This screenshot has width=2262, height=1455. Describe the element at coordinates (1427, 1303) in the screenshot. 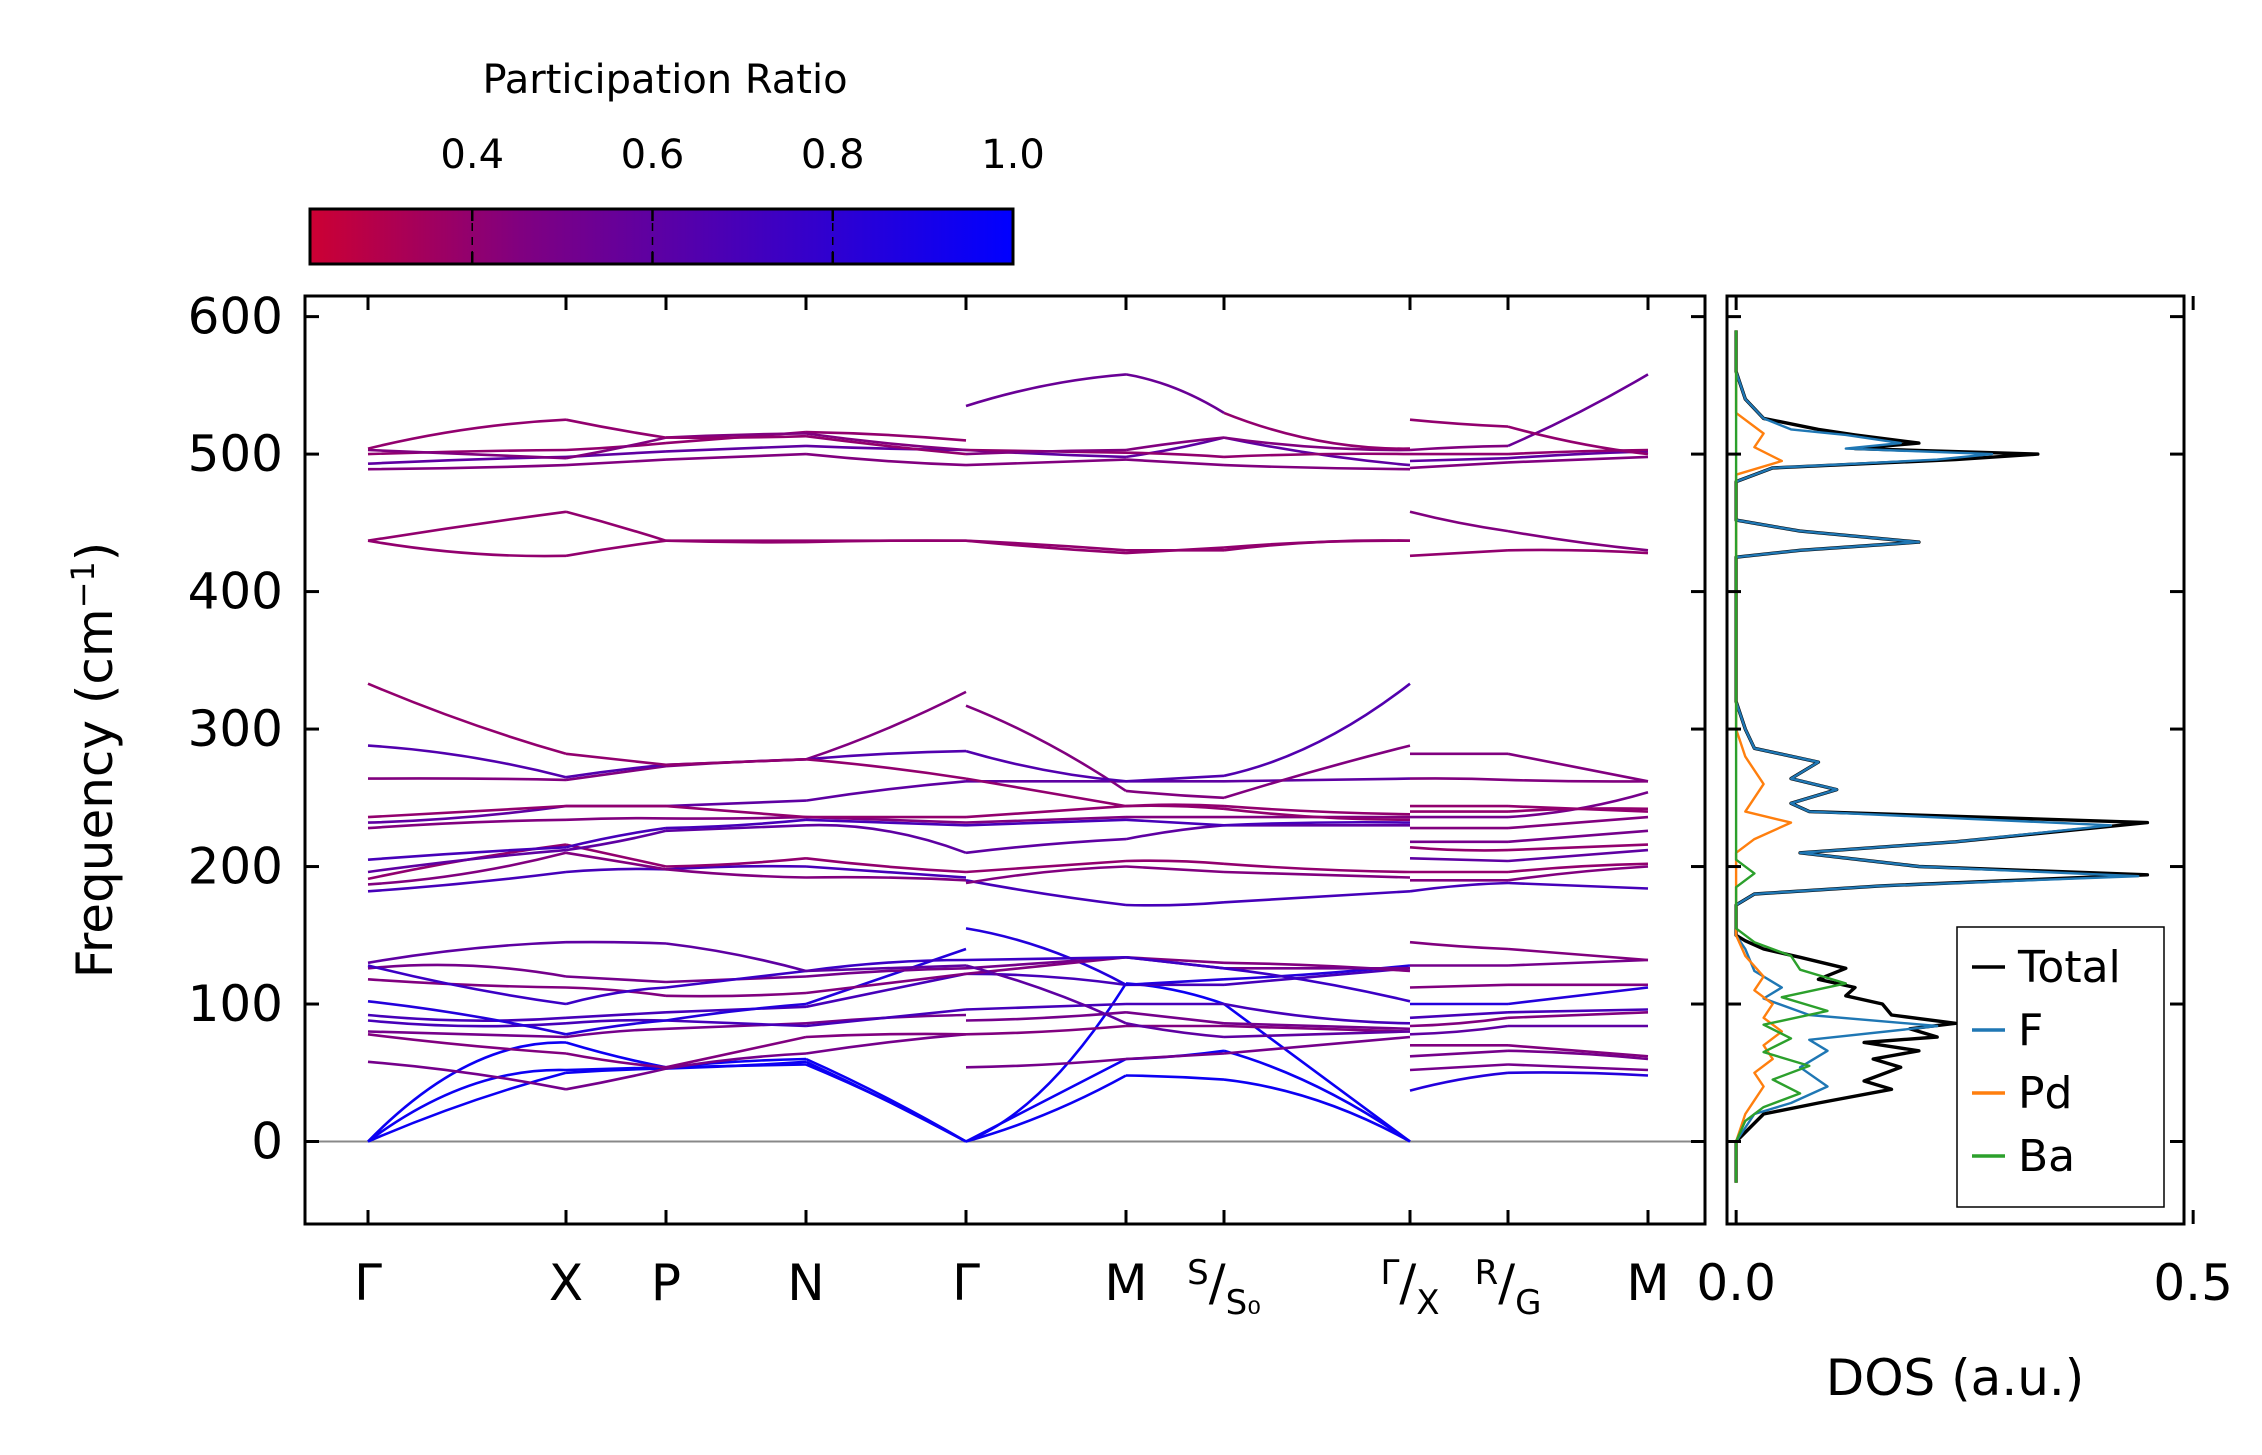

I see `k-point-label-sub: X` at that location.